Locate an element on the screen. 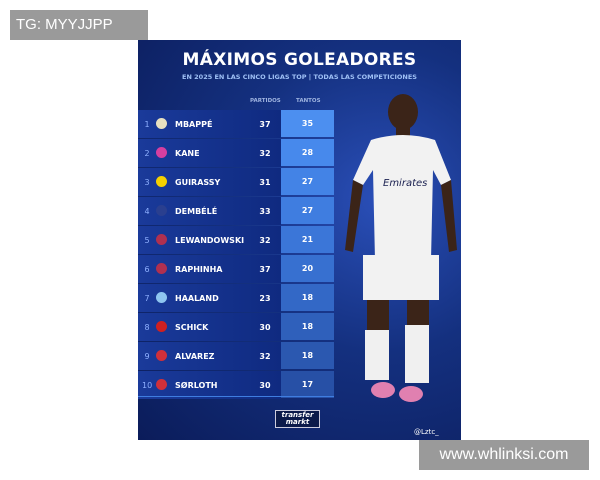 Image resolution: width=600 pixels, height=480 pixels. poster-title: MÁXIMOS GOLEADORES is located at coordinates (299, 60).